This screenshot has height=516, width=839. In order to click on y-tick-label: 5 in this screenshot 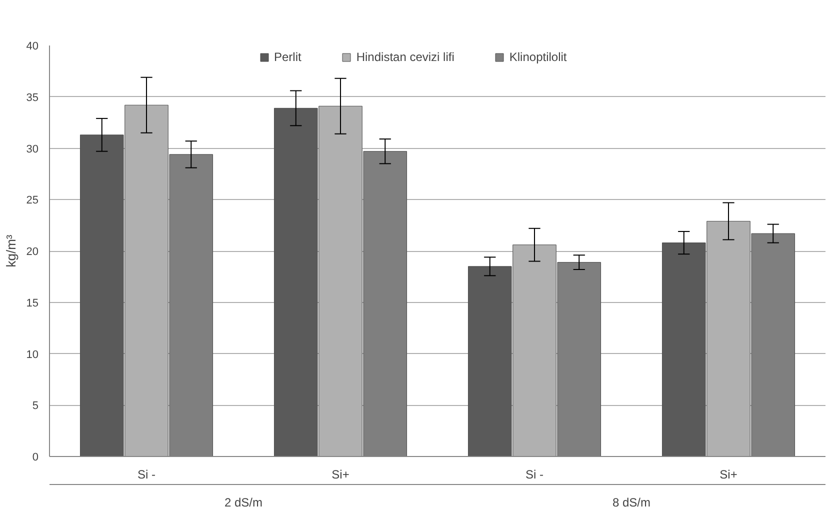, I will do `click(35, 406)`.